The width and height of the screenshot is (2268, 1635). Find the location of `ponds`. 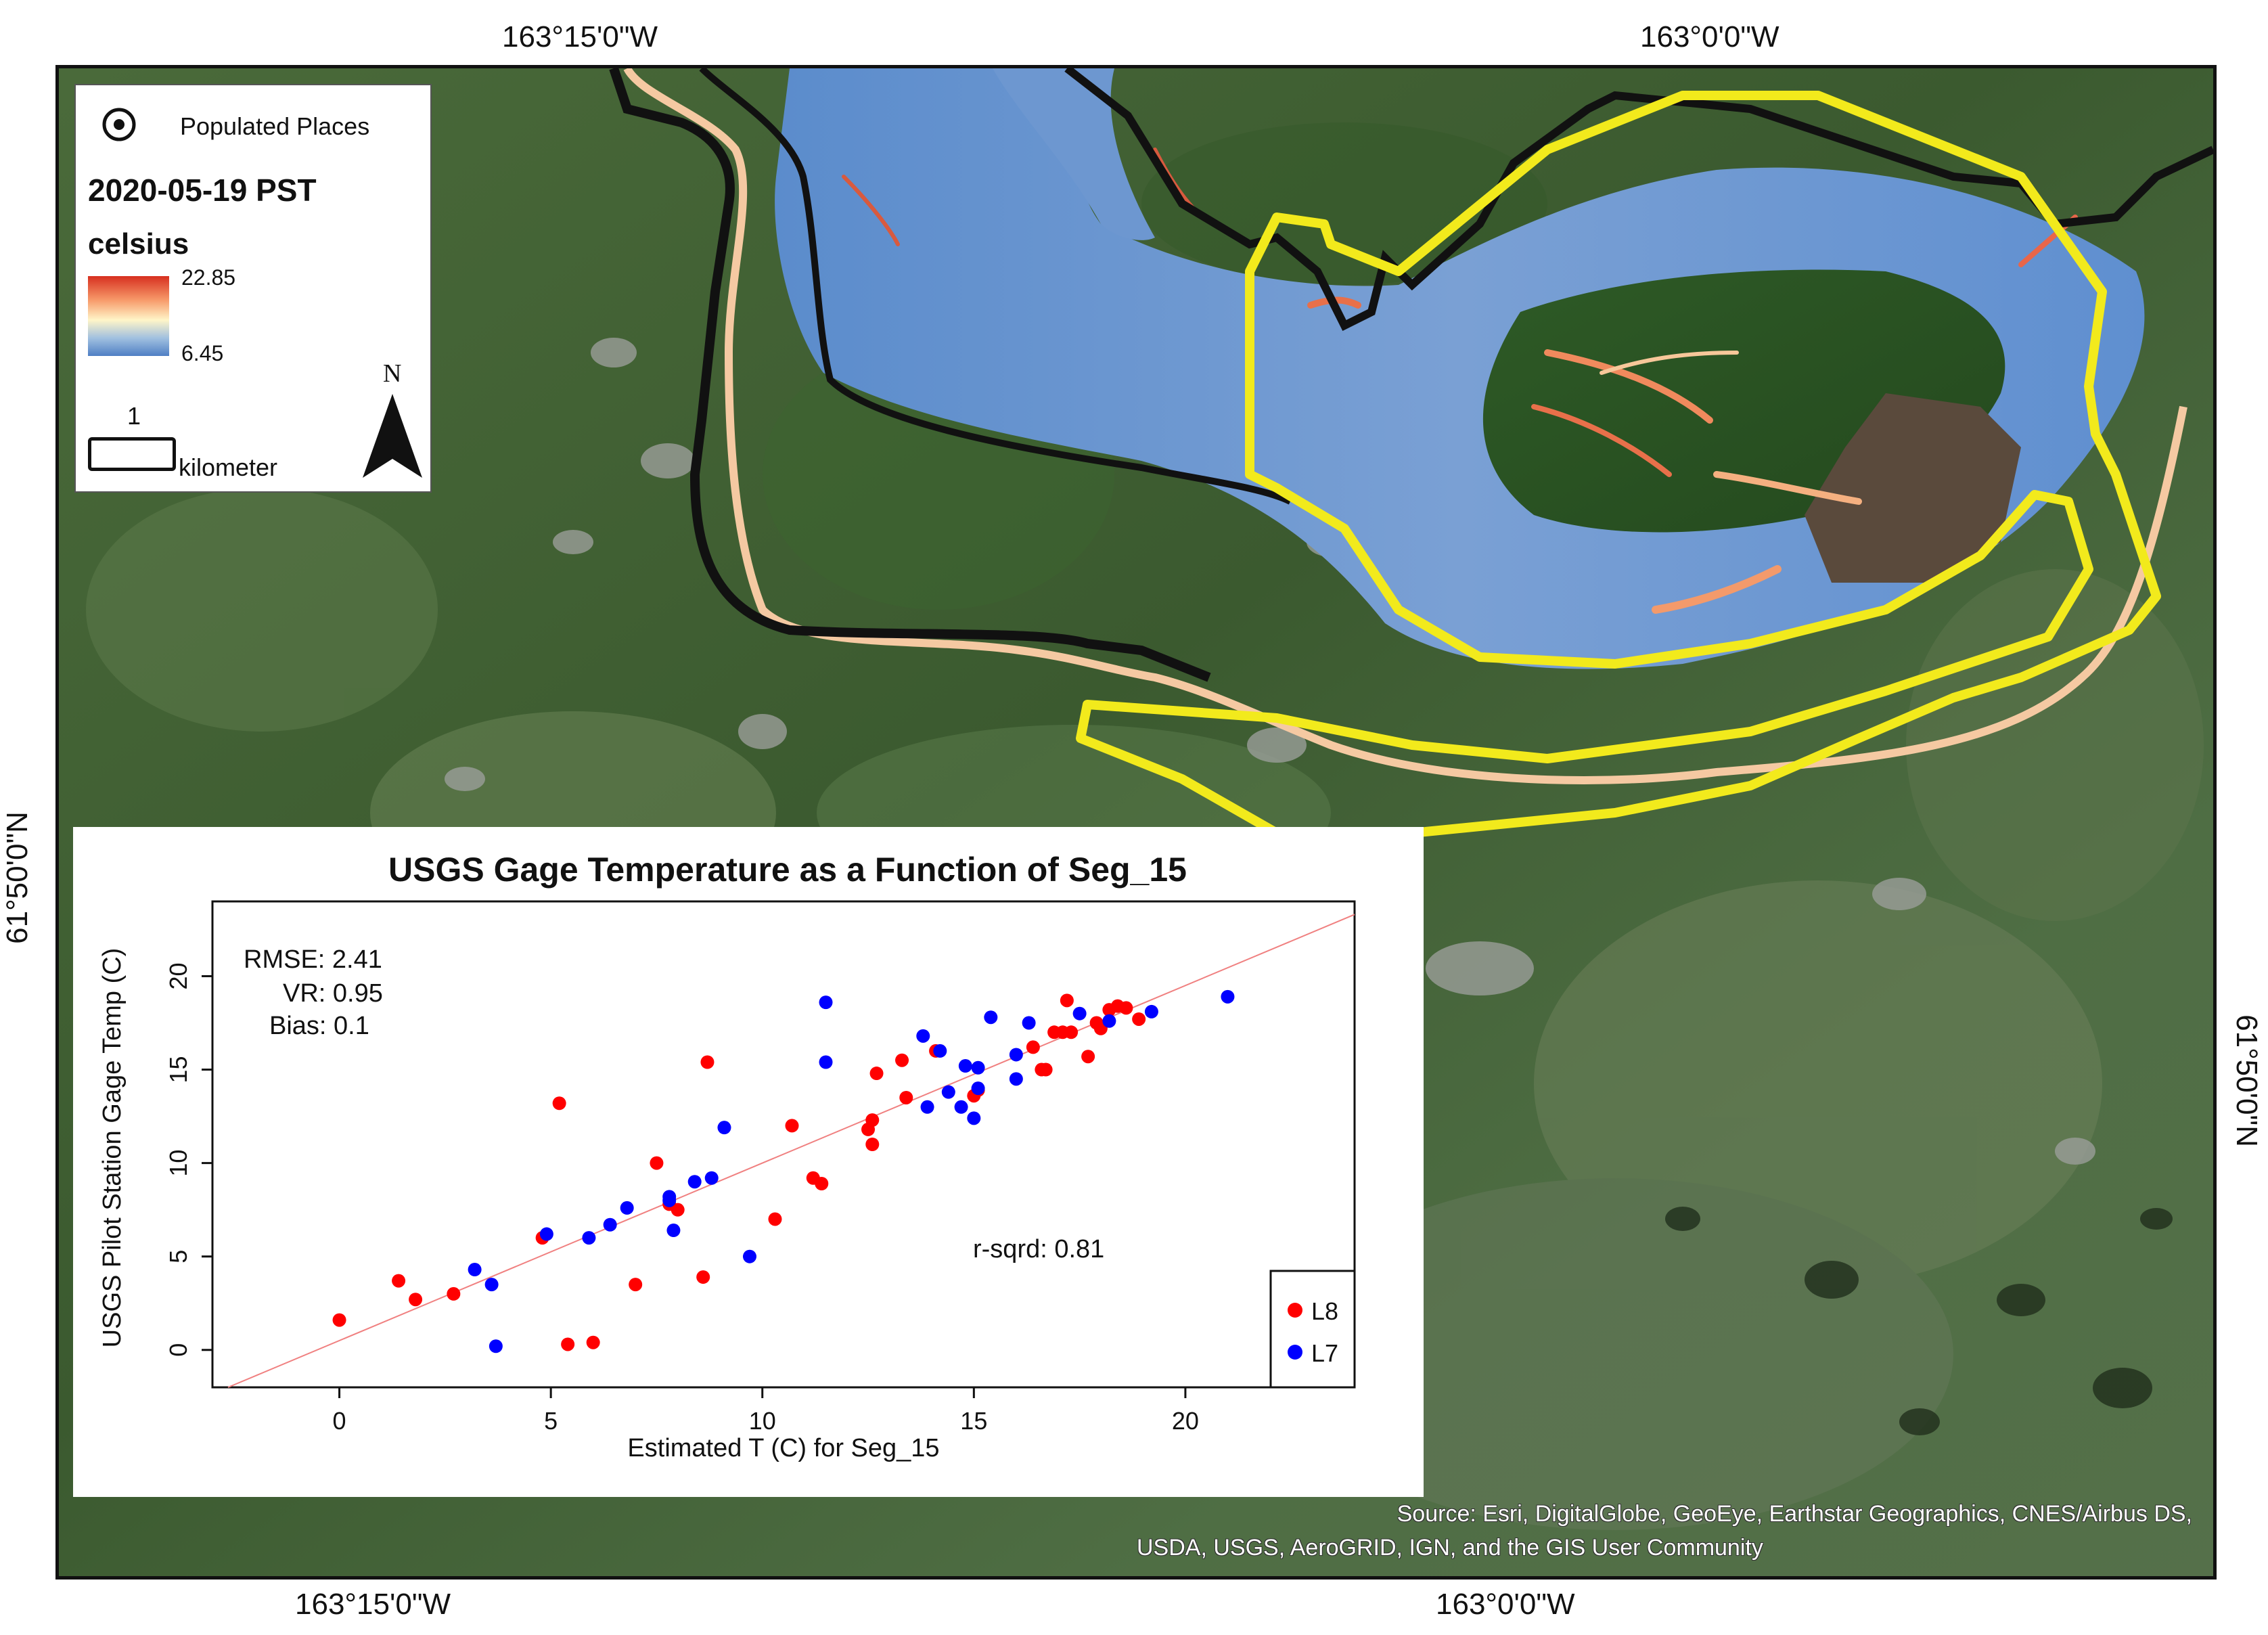

ponds is located at coordinates (1919, 1321).